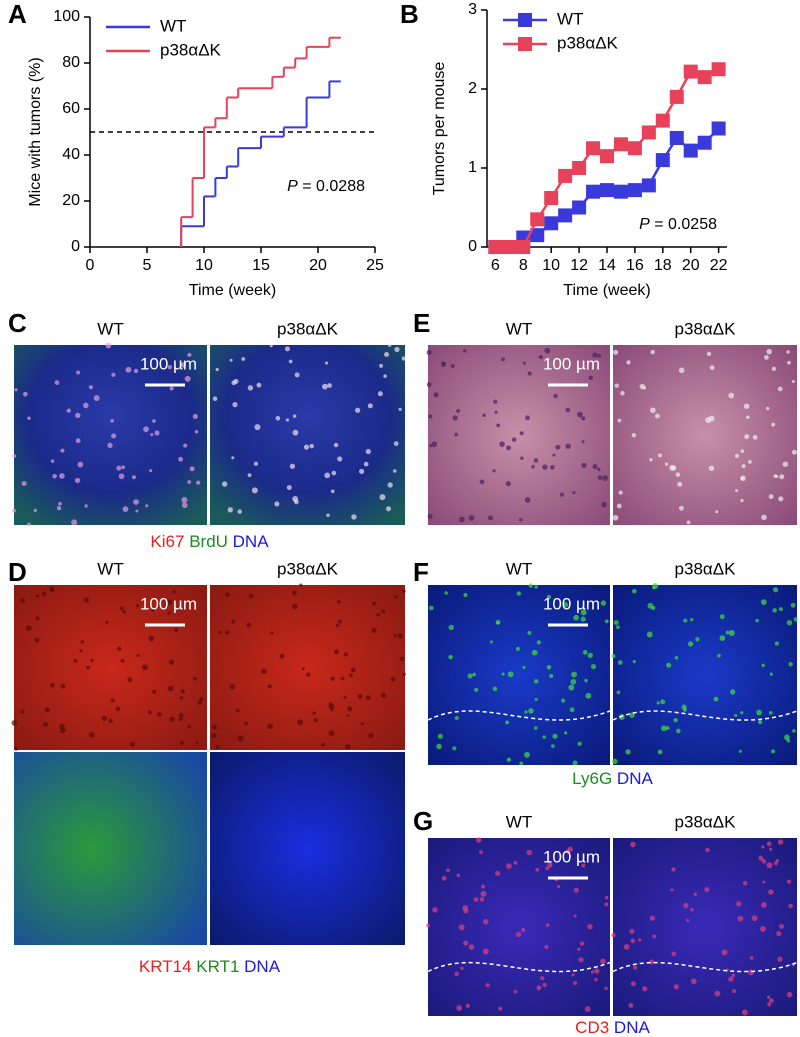 The height and width of the screenshot is (1037, 800). I want to click on panel-letter: B, so click(409, 14).